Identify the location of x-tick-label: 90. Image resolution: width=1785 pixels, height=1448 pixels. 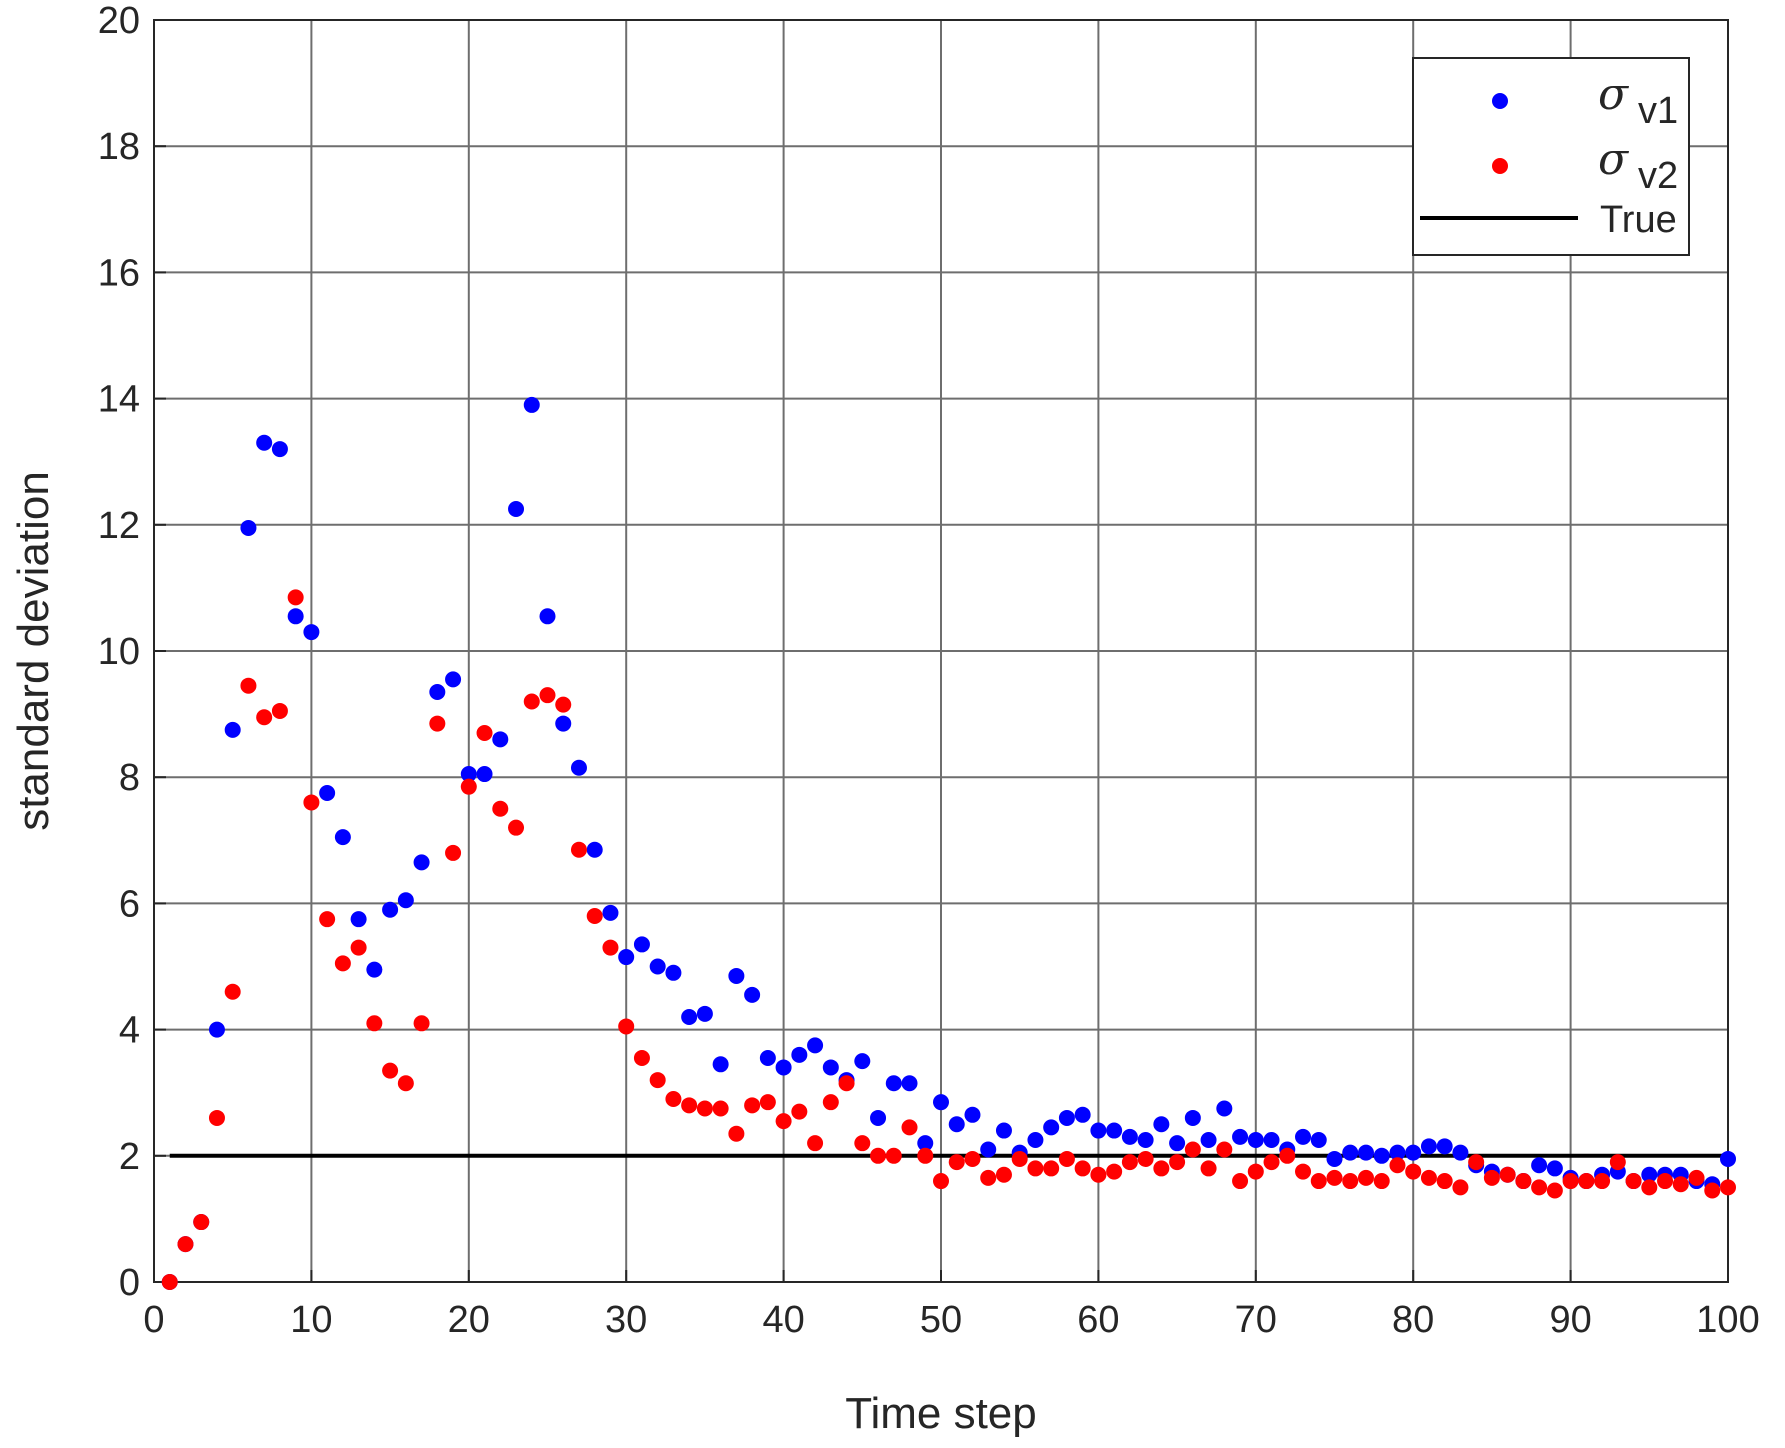
(1570, 1320).